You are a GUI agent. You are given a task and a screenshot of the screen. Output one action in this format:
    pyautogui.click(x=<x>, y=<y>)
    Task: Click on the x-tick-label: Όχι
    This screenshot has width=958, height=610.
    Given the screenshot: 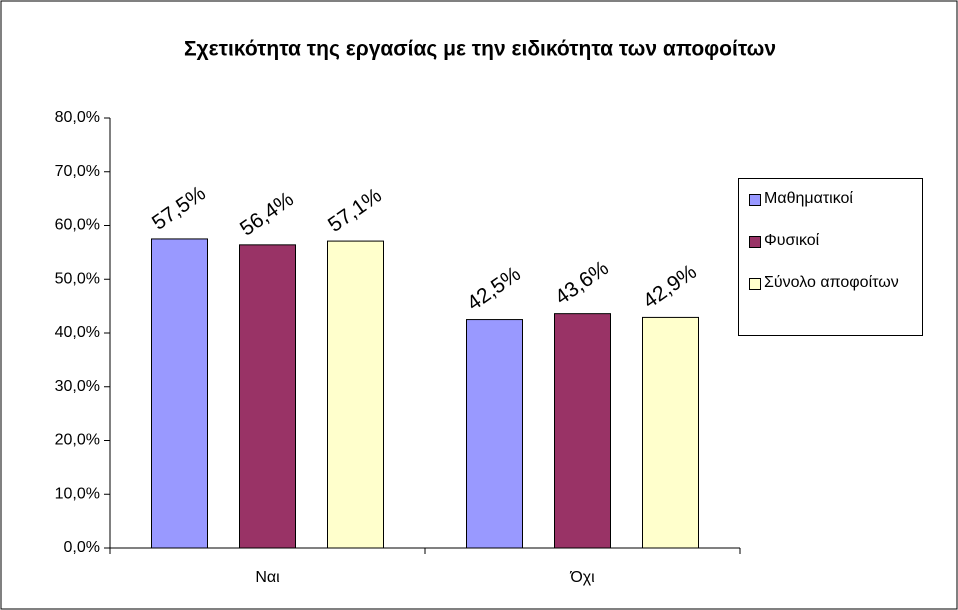 What is the action you would take?
    pyautogui.click(x=582, y=577)
    